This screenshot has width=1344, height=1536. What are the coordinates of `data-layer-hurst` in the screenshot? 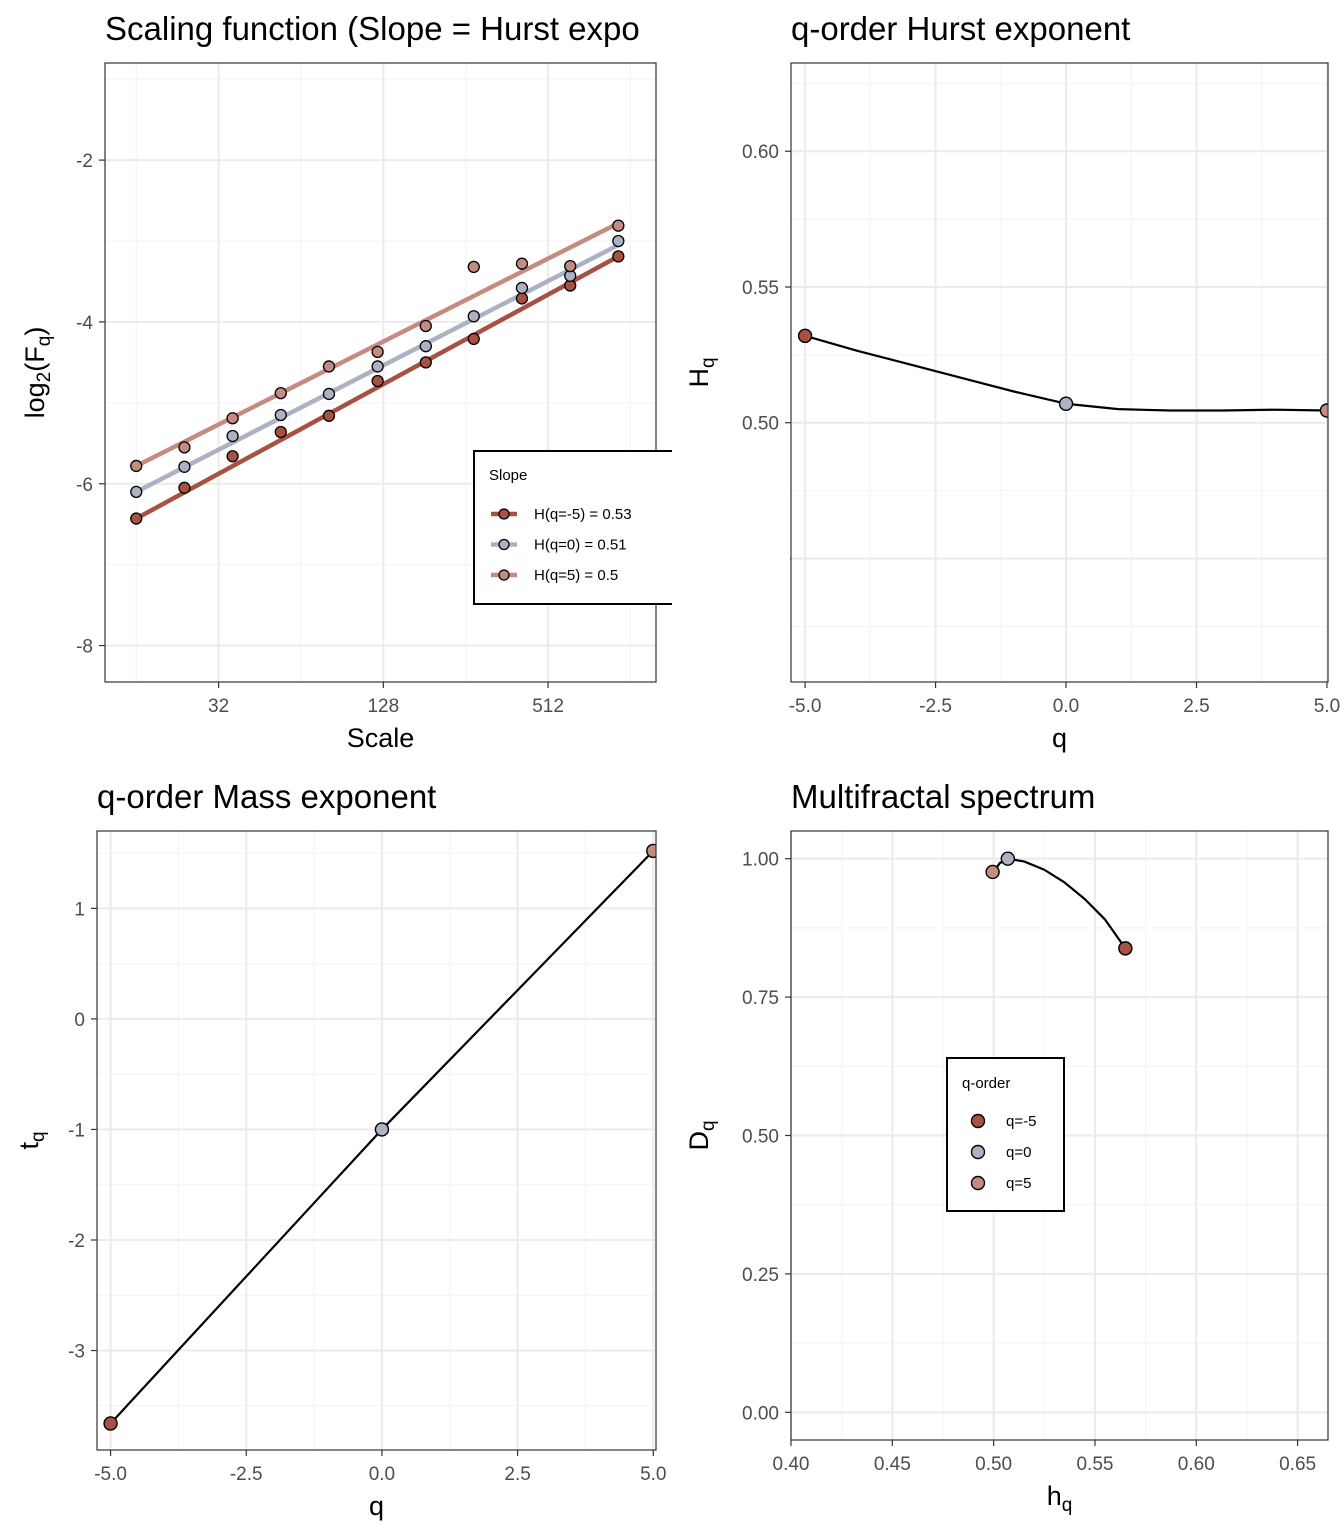 It's located at (1062, 373).